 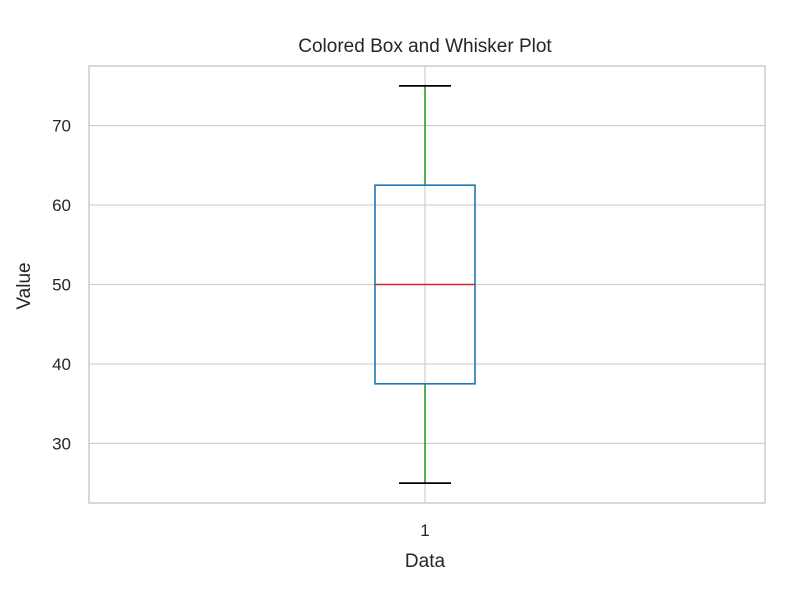 I want to click on x-tick-label: 1, so click(x=424, y=530).